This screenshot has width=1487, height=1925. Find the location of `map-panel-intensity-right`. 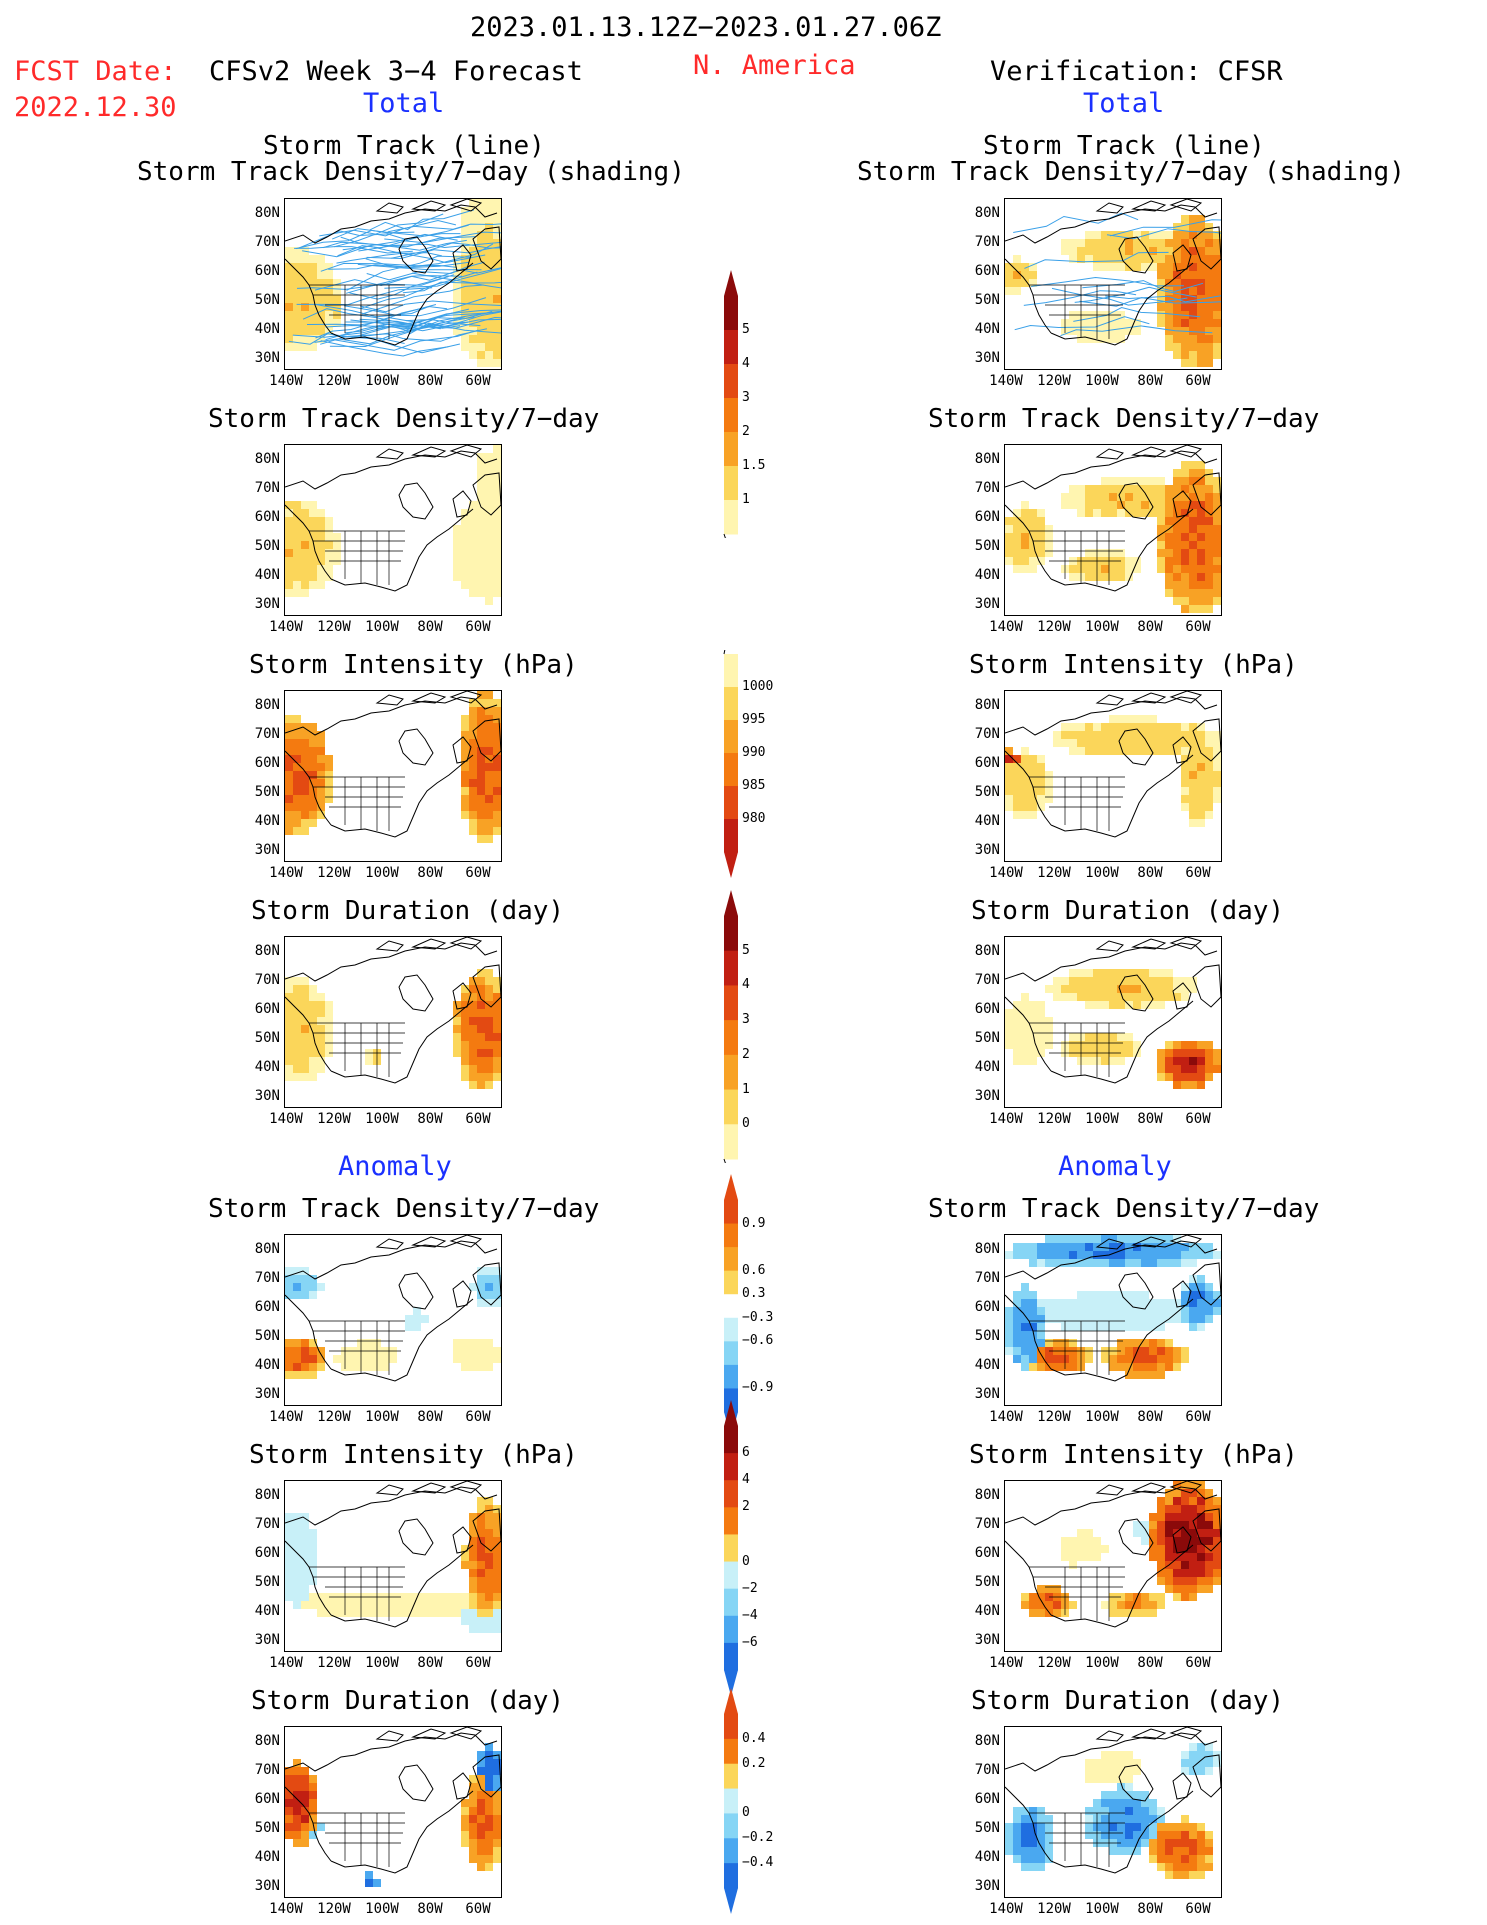

map-panel-intensity-right is located at coordinates (1113, 776).